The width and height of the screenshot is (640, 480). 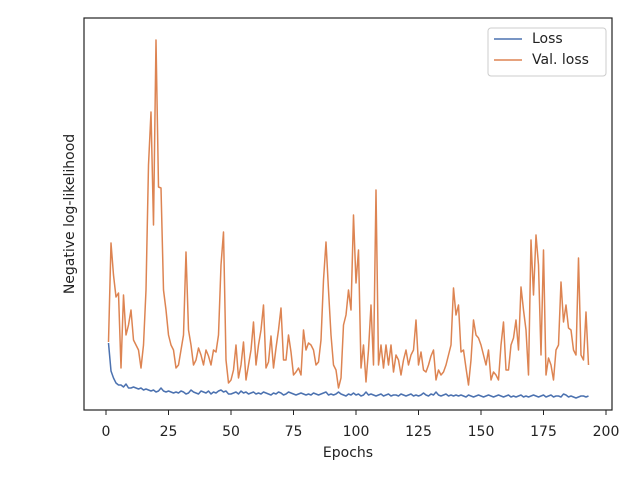 I want to click on x-tick-label: 100, so click(x=356, y=432).